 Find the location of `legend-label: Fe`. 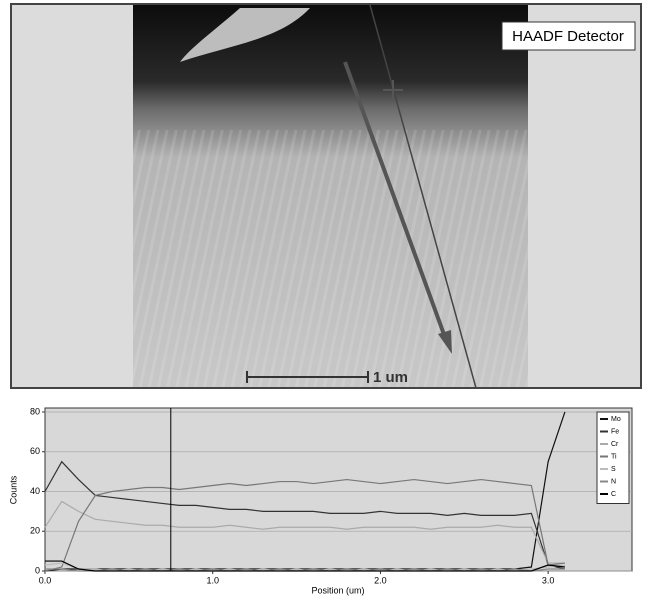

legend-label: Fe is located at coordinates (615, 431).